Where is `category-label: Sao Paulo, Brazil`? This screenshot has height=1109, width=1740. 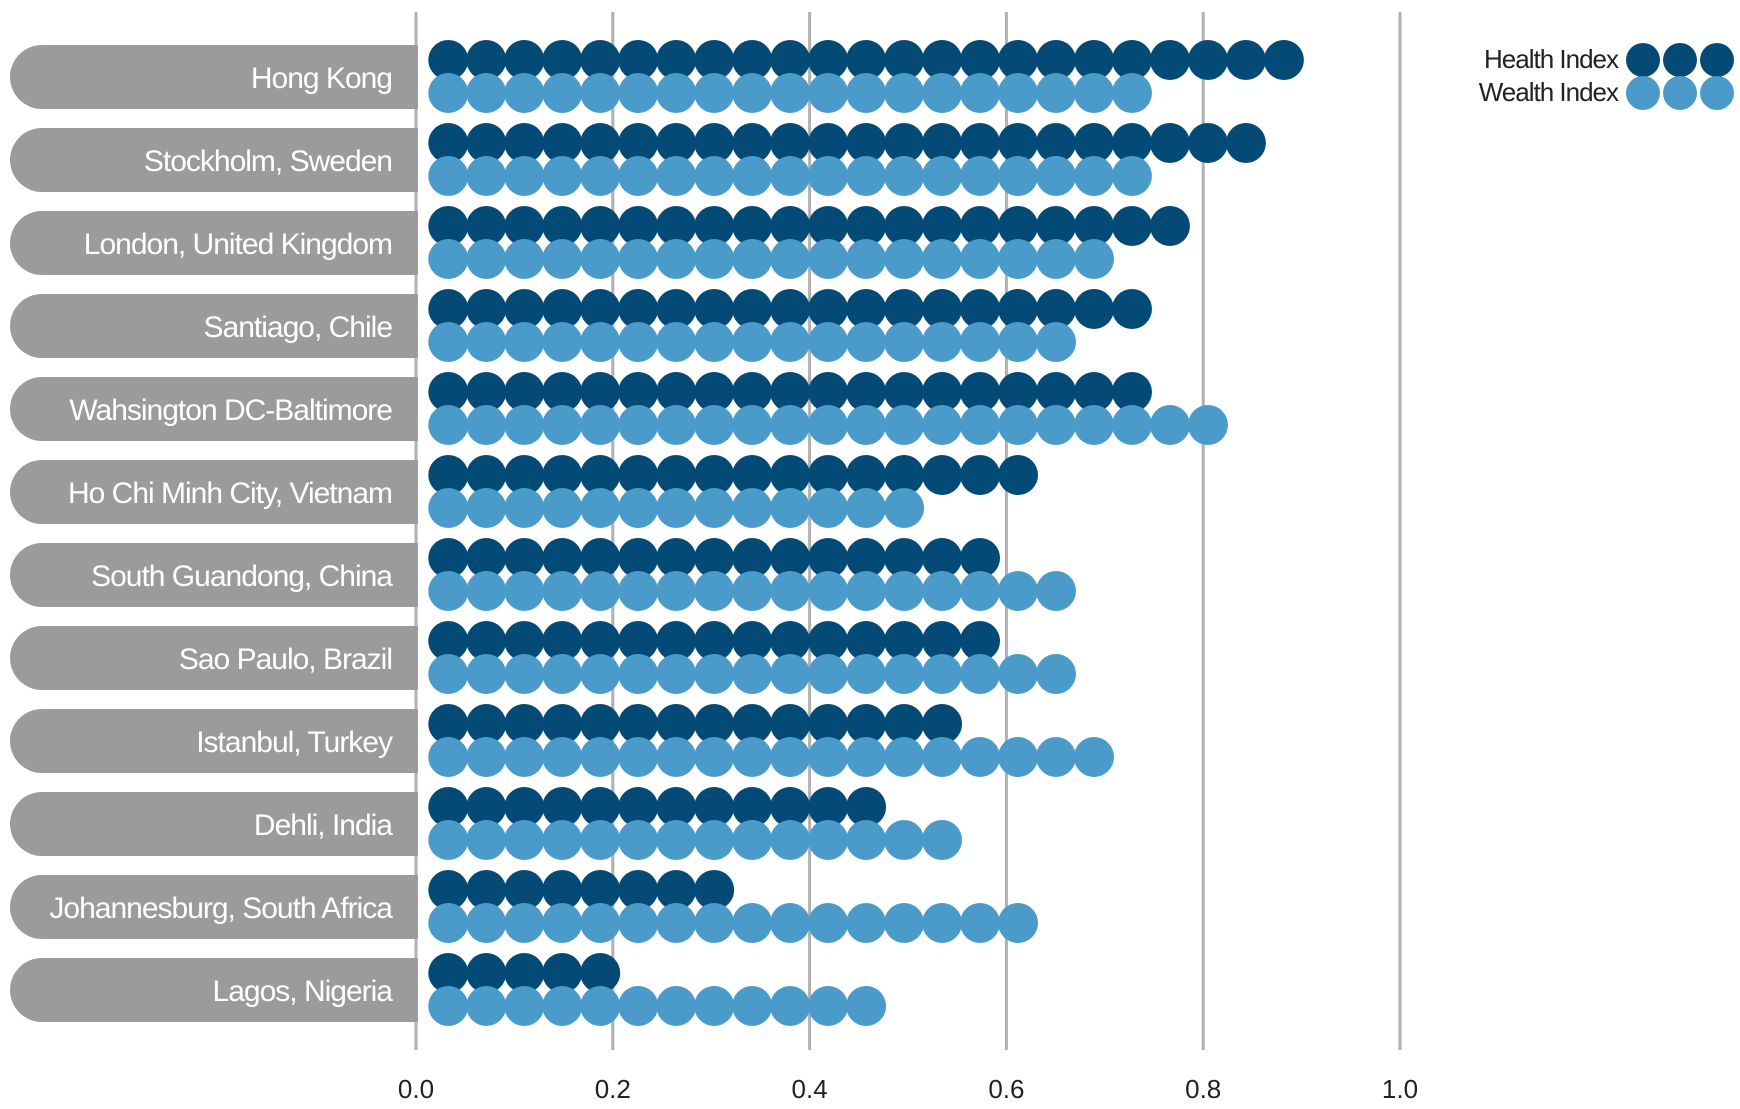 category-label: Sao Paulo, Brazil is located at coordinates (285, 659).